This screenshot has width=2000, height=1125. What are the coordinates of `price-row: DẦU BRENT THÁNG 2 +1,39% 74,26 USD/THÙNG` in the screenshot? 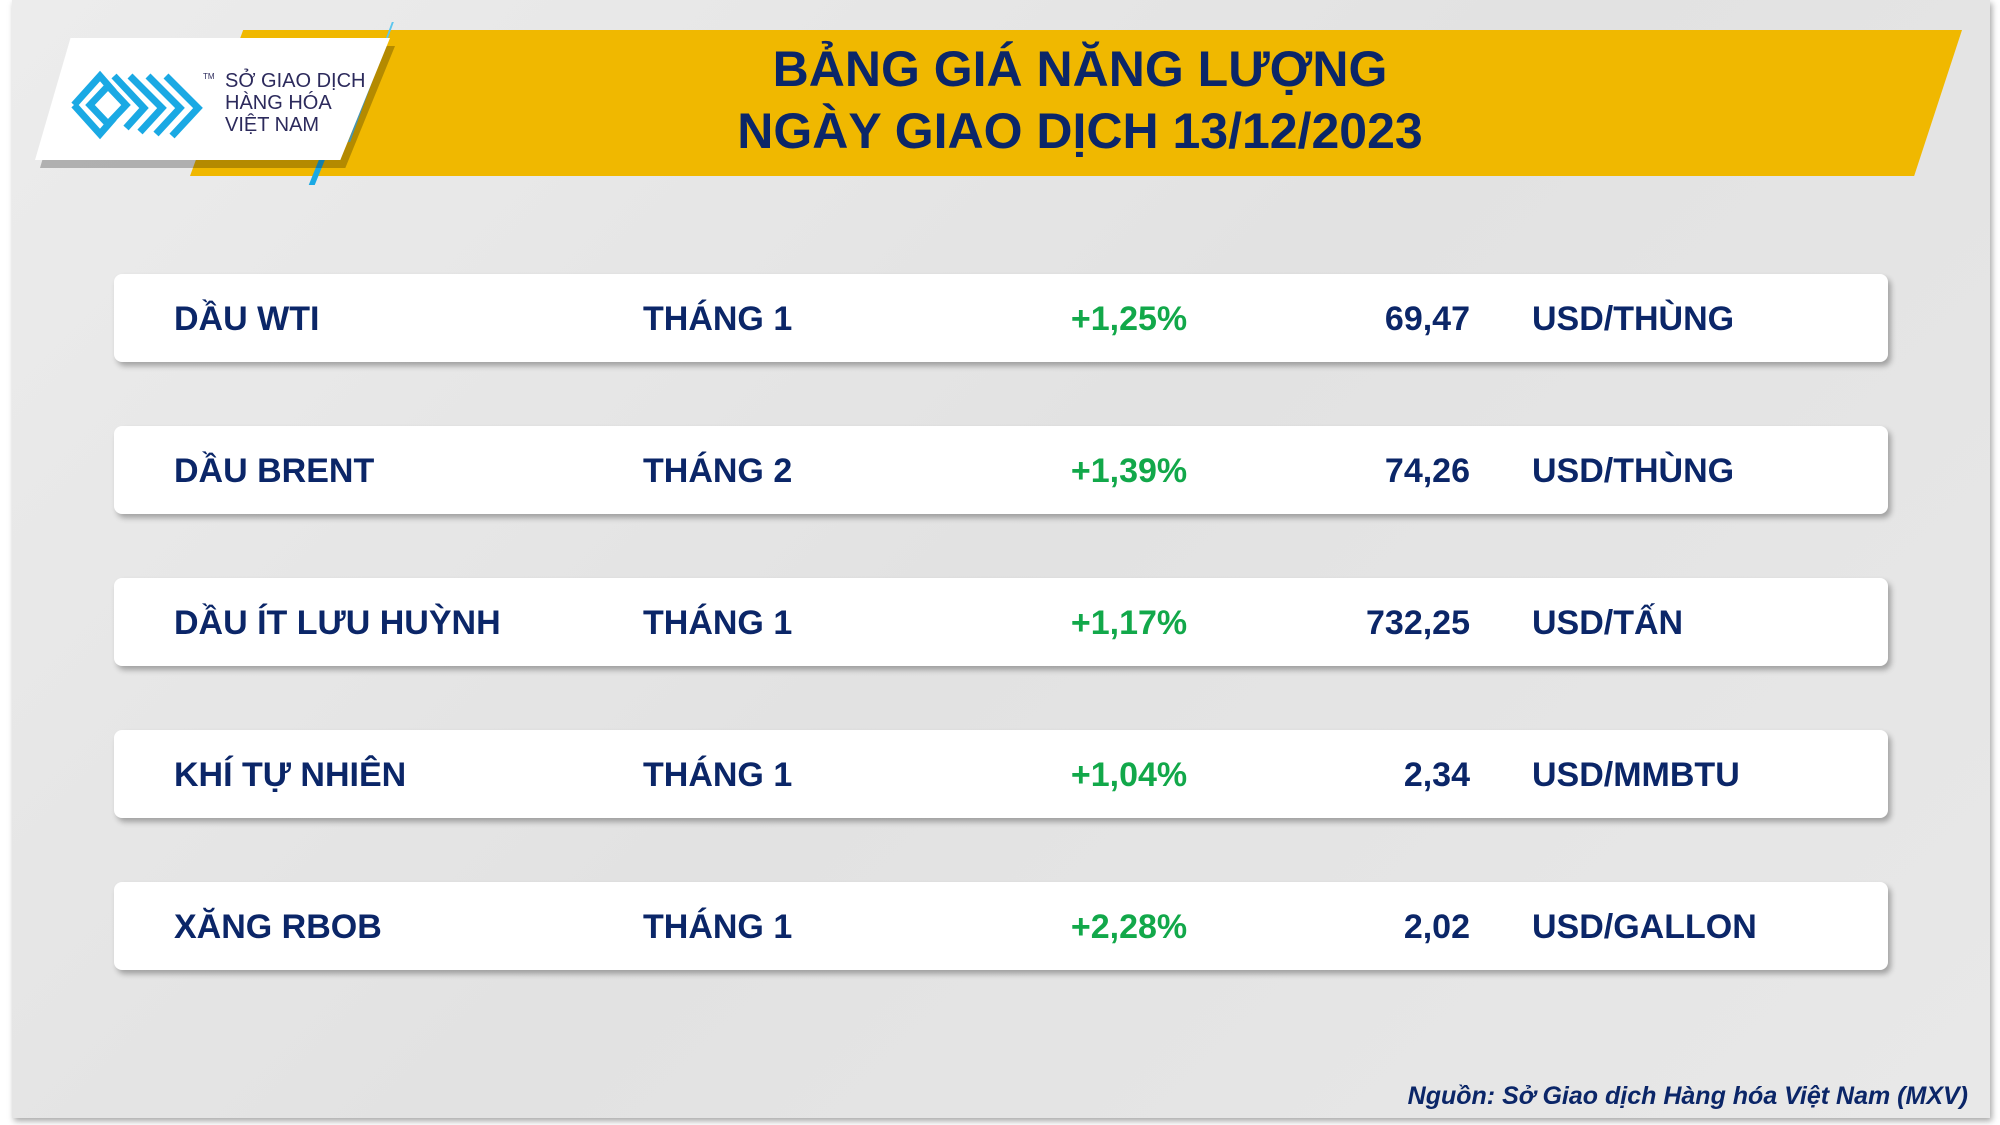 It's located at (1001, 470).